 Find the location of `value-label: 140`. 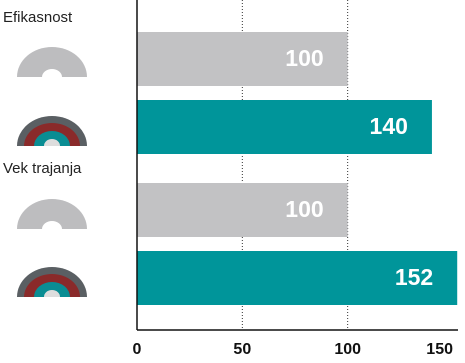

value-label: 140 is located at coordinates (389, 126).